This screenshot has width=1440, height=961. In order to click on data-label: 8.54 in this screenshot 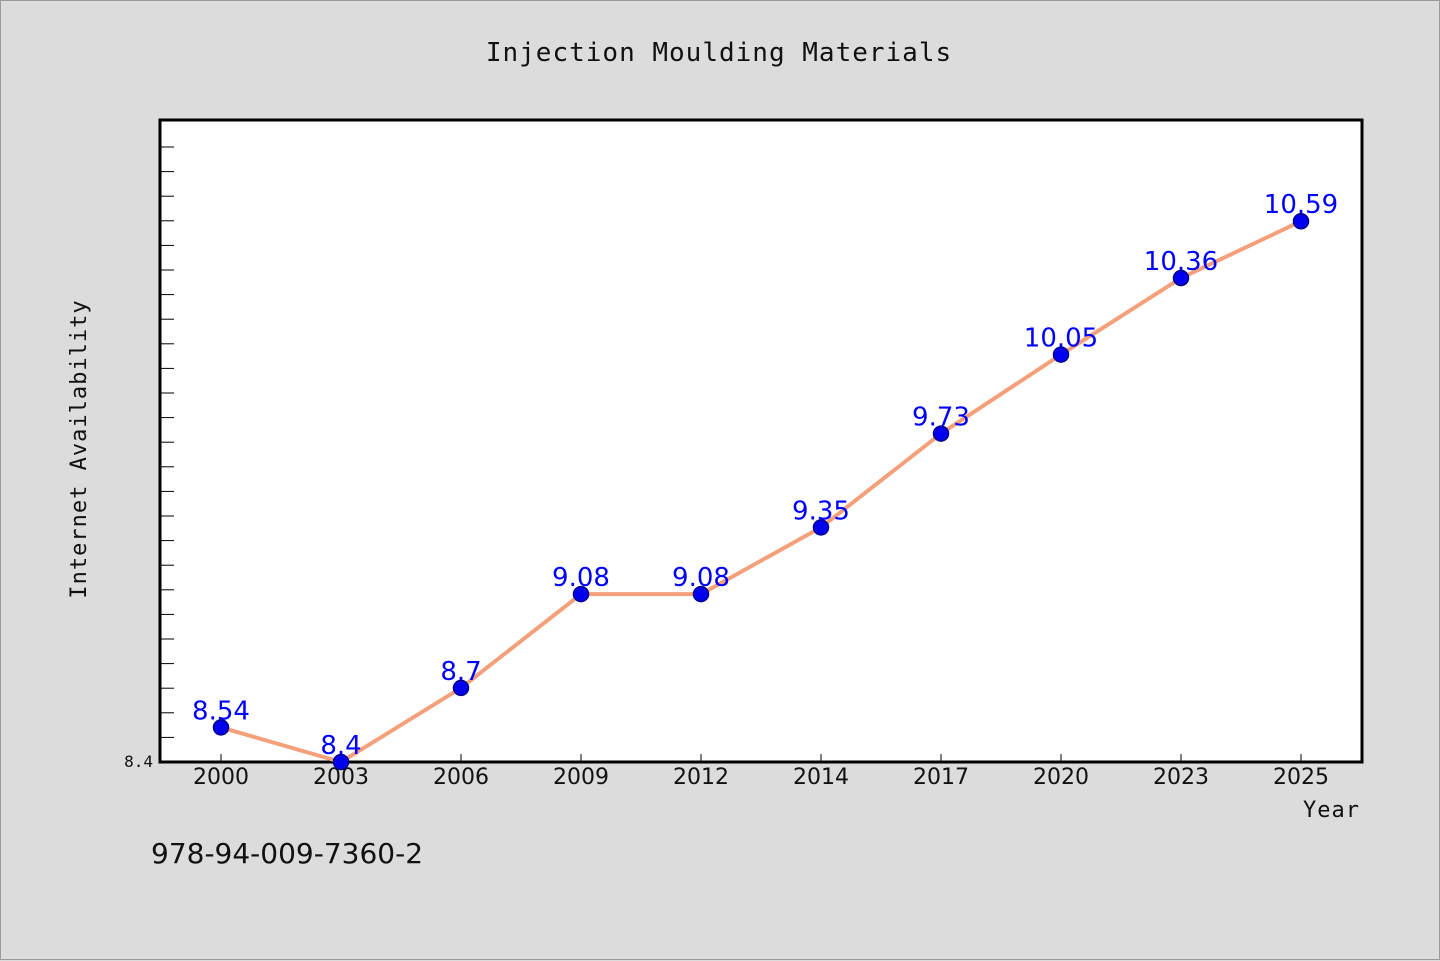, I will do `click(221, 711)`.